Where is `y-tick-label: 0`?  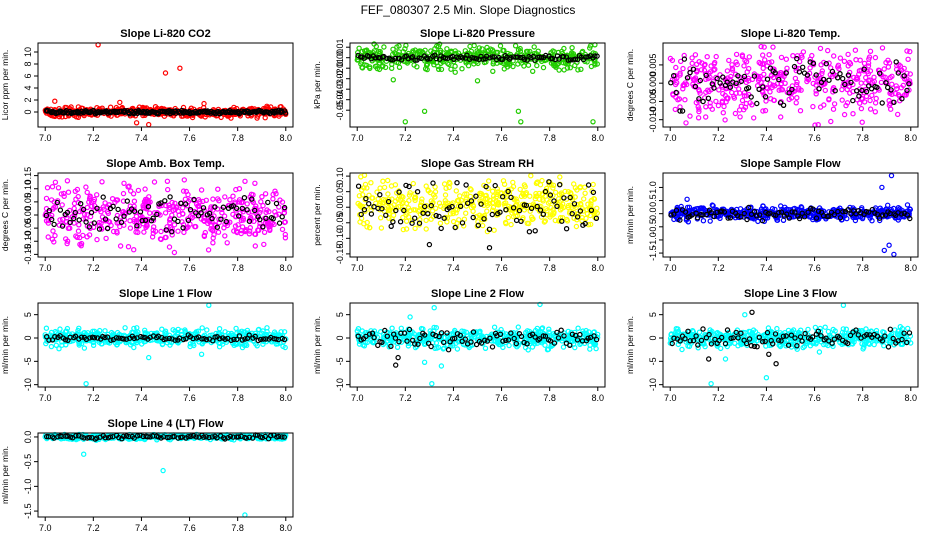 y-tick-label: 0 is located at coordinates (28, 337).